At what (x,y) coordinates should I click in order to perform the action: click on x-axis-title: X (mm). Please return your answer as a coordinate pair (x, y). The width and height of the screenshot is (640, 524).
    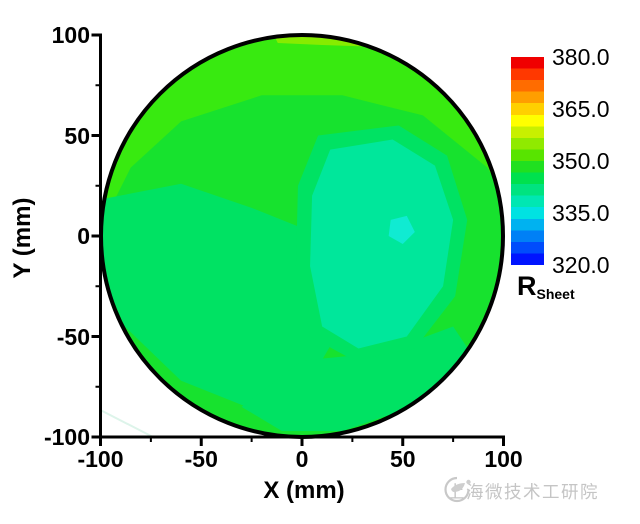
    Looking at the image, I should click on (304, 490).